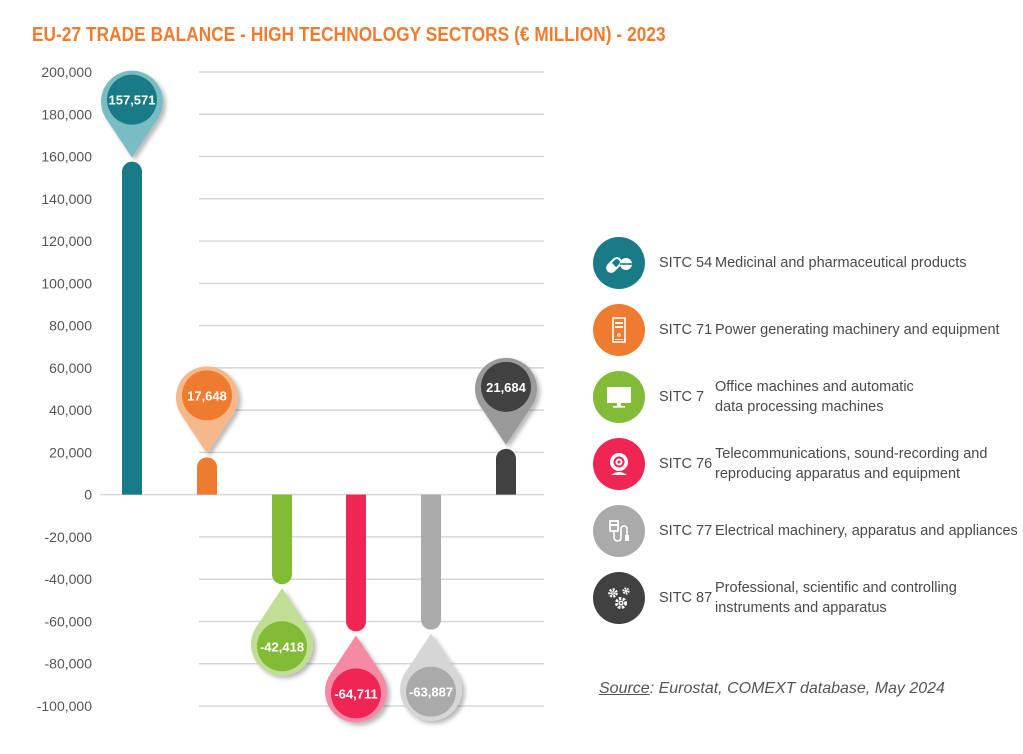 This screenshot has height=754, width=1023. What do you see at coordinates (682, 397) in the screenshot?
I see `legend-code: SITC 7` at bounding box center [682, 397].